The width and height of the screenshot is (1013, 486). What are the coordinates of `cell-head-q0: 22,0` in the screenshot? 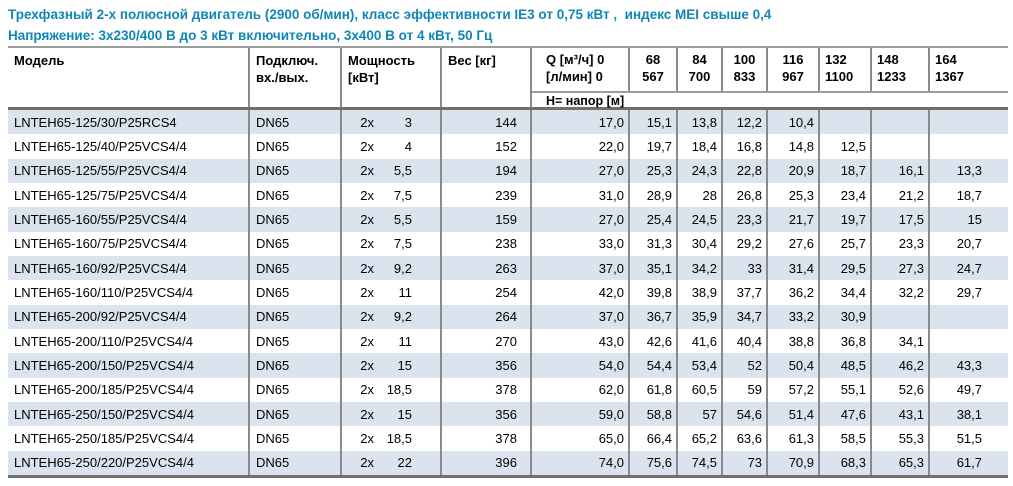 It's located at (579, 146).